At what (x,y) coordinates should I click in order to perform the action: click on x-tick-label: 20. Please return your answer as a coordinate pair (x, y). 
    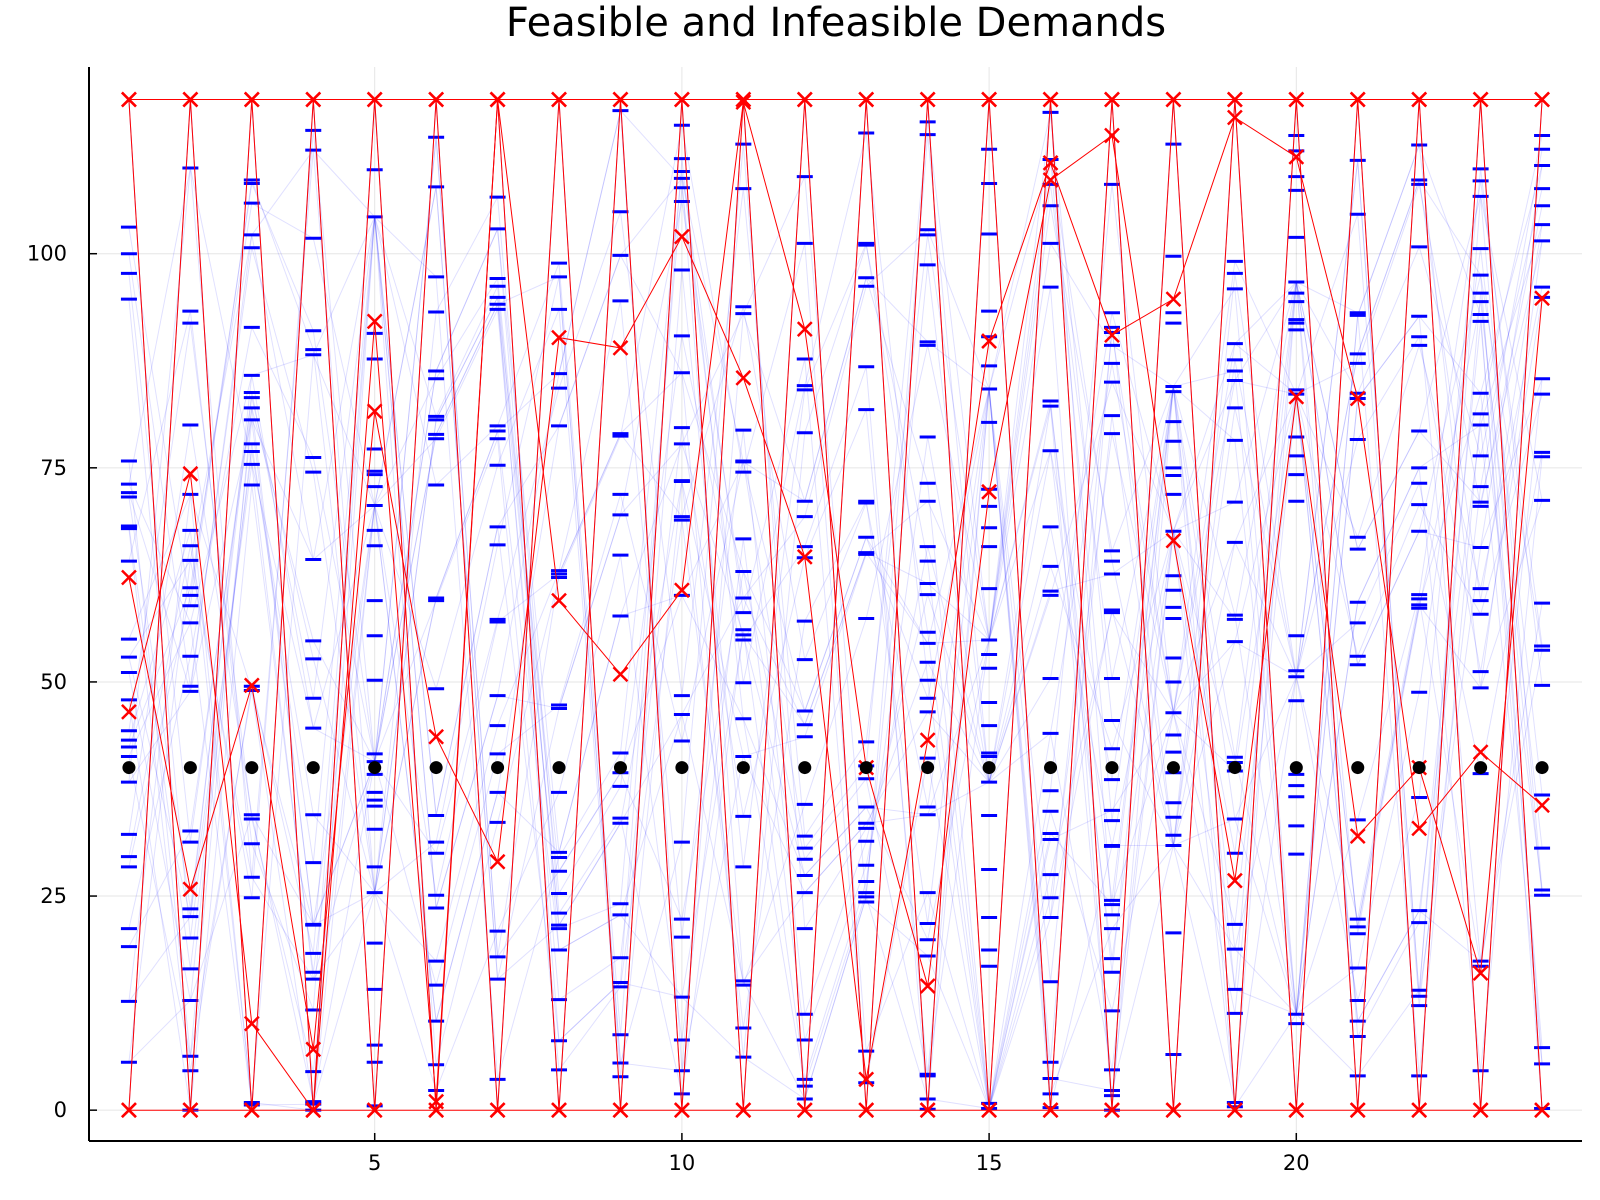
    Looking at the image, I should click on (1296, 1163).